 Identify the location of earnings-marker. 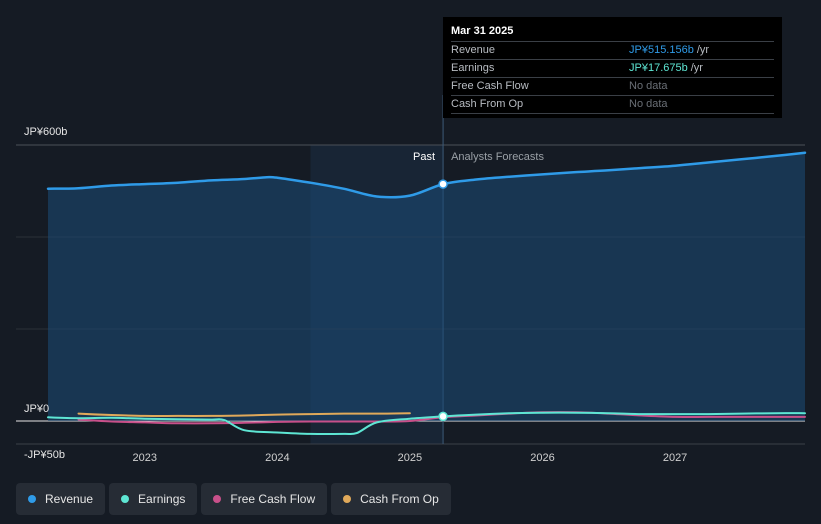
(443, 416).